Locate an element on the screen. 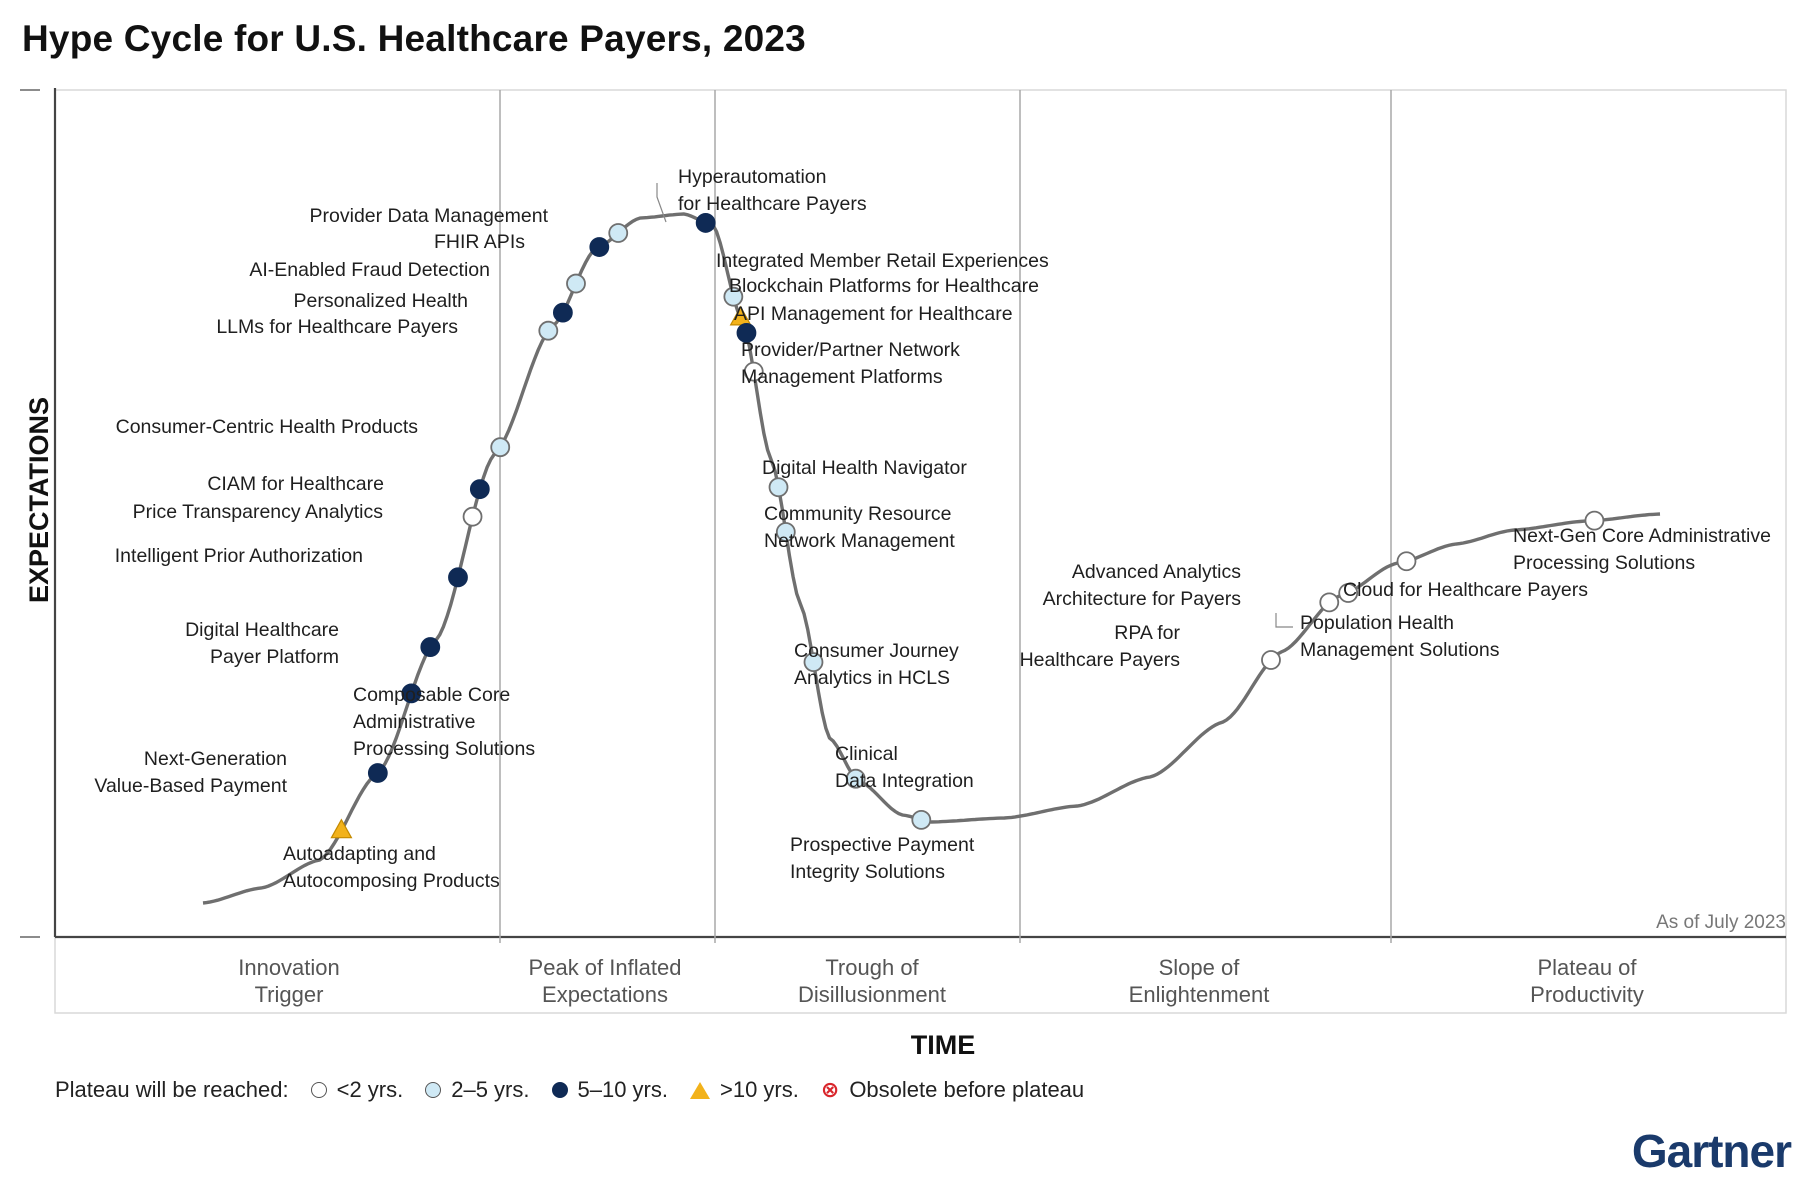 This screenshot has height=1196, width=1817. label-llms-for-healthcare-payers: LLMs for Healthcare Payers is located at coordinates (337, 327).